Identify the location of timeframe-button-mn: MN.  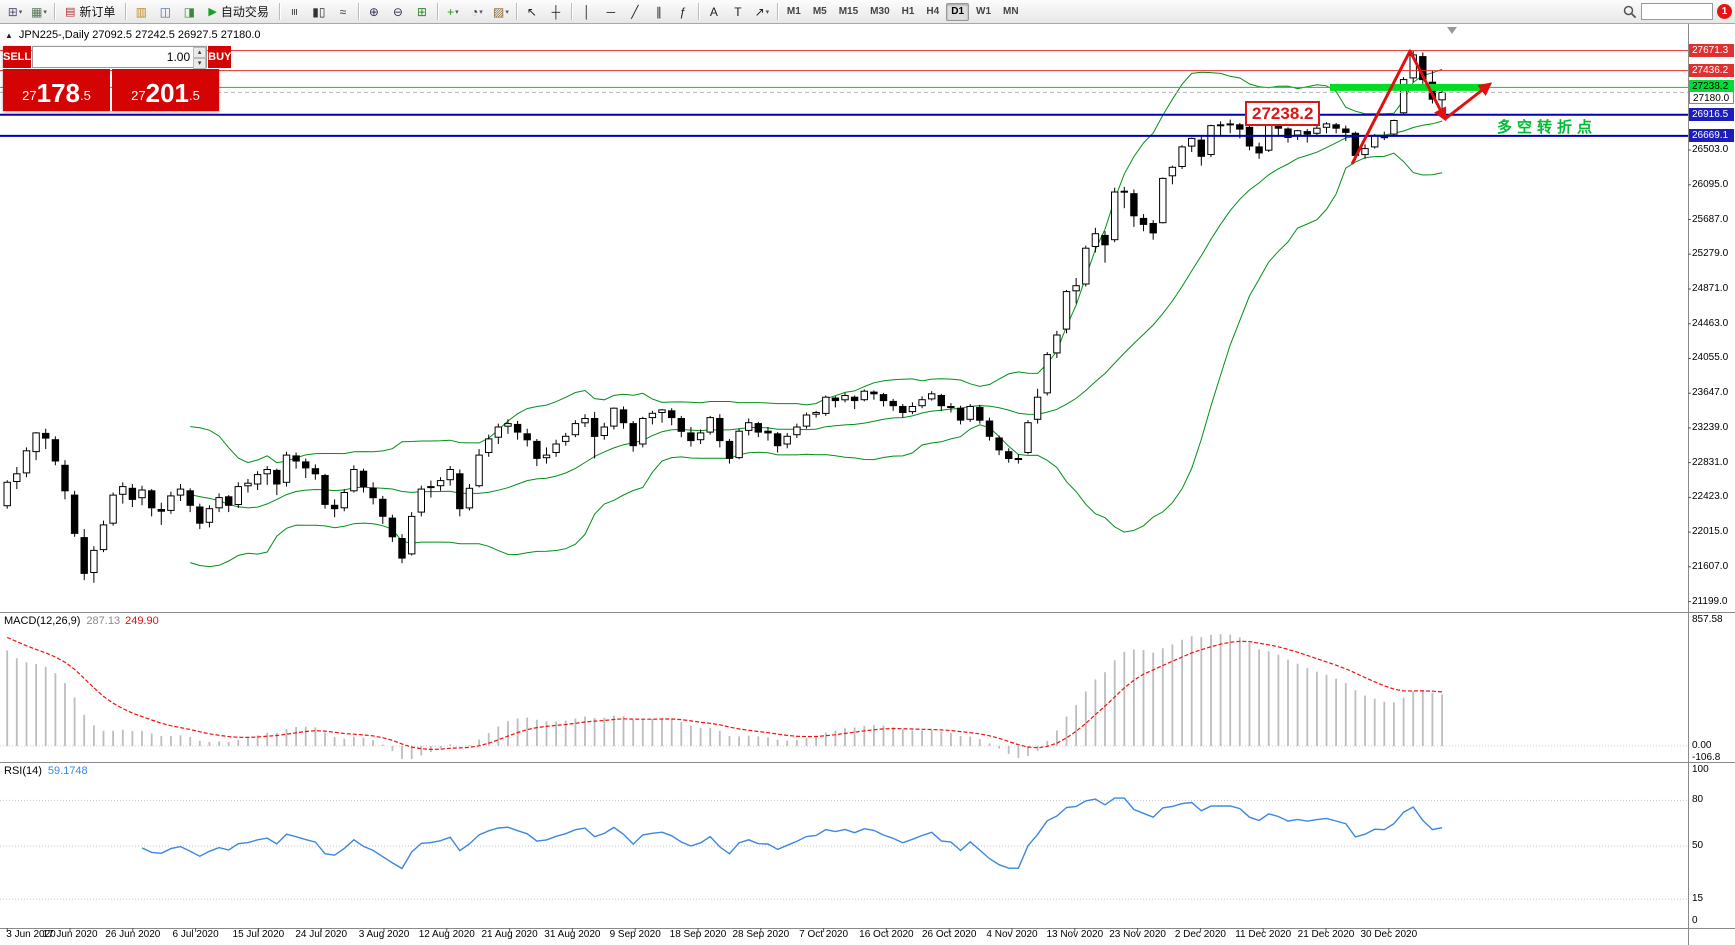
(1011, 11).